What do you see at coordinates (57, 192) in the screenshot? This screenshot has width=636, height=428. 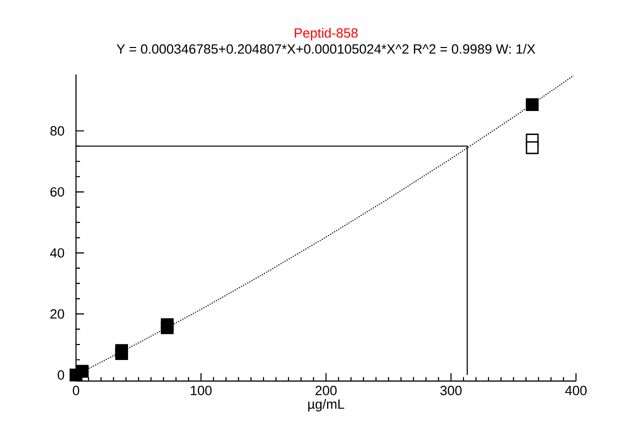 I see `y-tick-label: 60` at bounding box center [57, 192].